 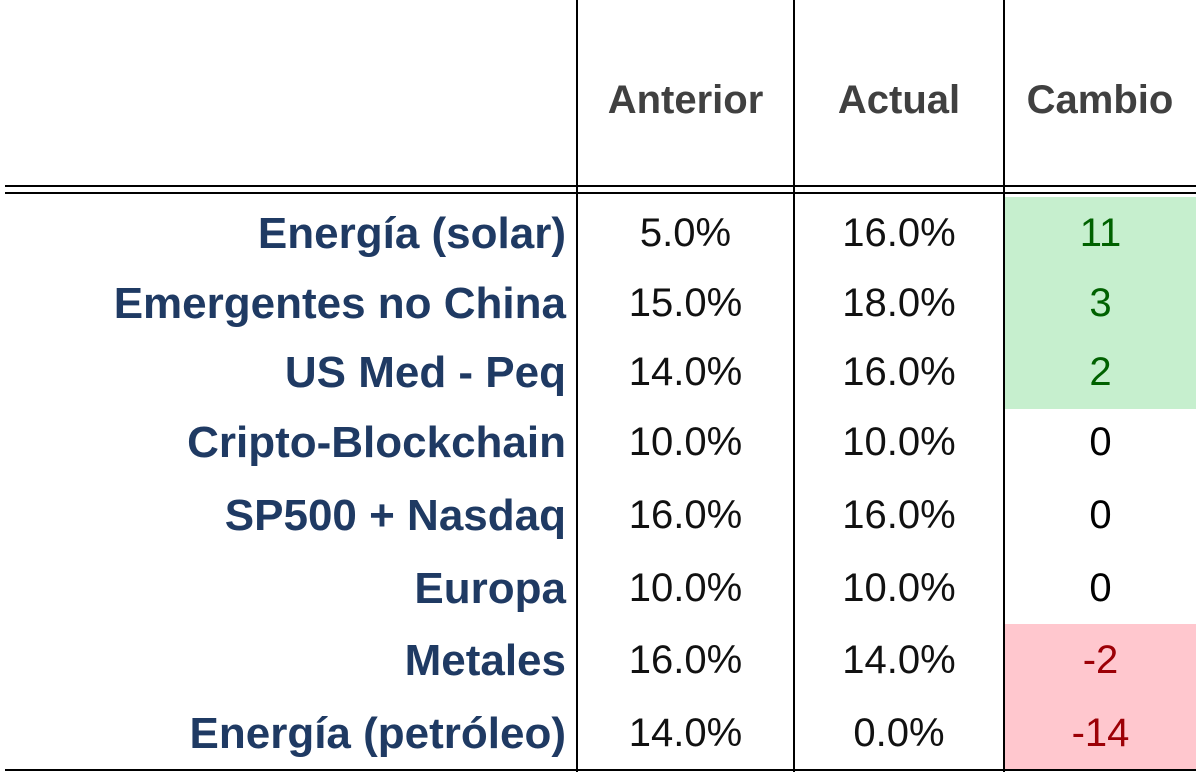 What do you see at coordinates (339, 303) in the screenshot?
I see `row-label: Emergentes no China` at bounding box center [339, 303].